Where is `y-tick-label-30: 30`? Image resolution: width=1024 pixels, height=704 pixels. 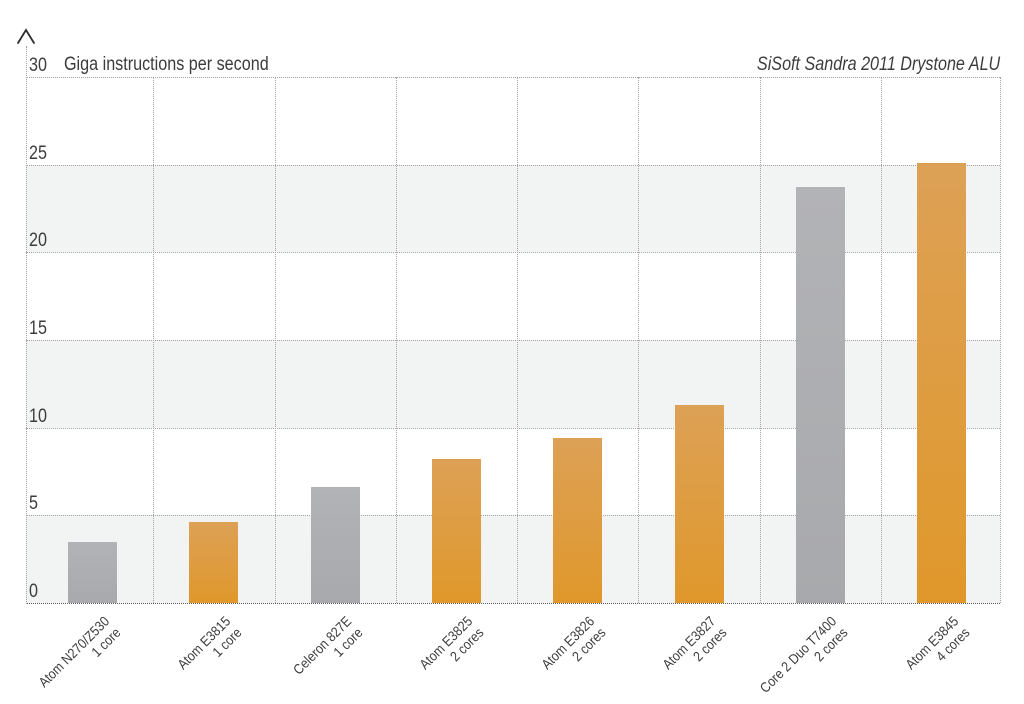
y-tick-label-30: 30 is located at coordinates (38, 65).